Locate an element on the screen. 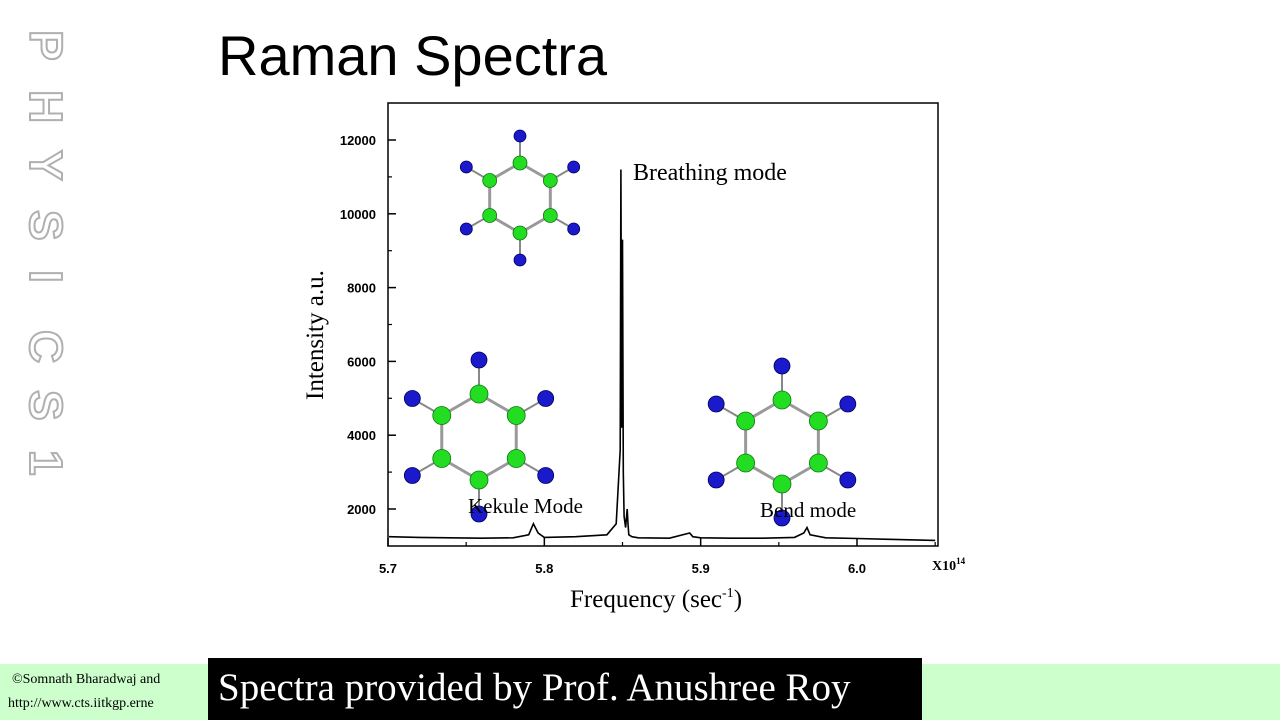 The width and height of the screenshot is (1280, 720). watermark-letter: 1 is located at coordinates (46, 463).